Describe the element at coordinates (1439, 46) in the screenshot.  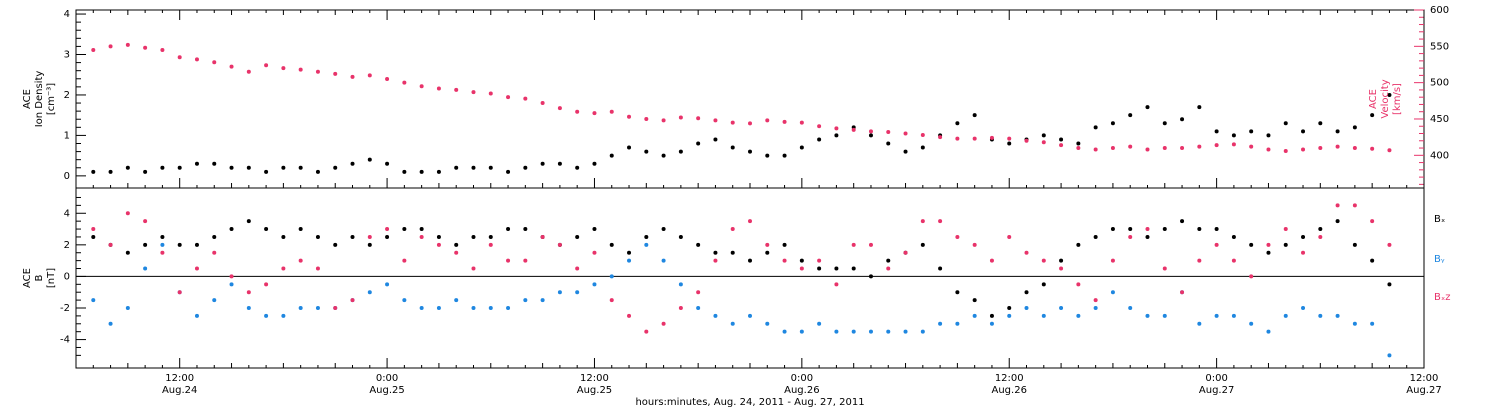
I see `top-right-tick-label: 550` at that location.